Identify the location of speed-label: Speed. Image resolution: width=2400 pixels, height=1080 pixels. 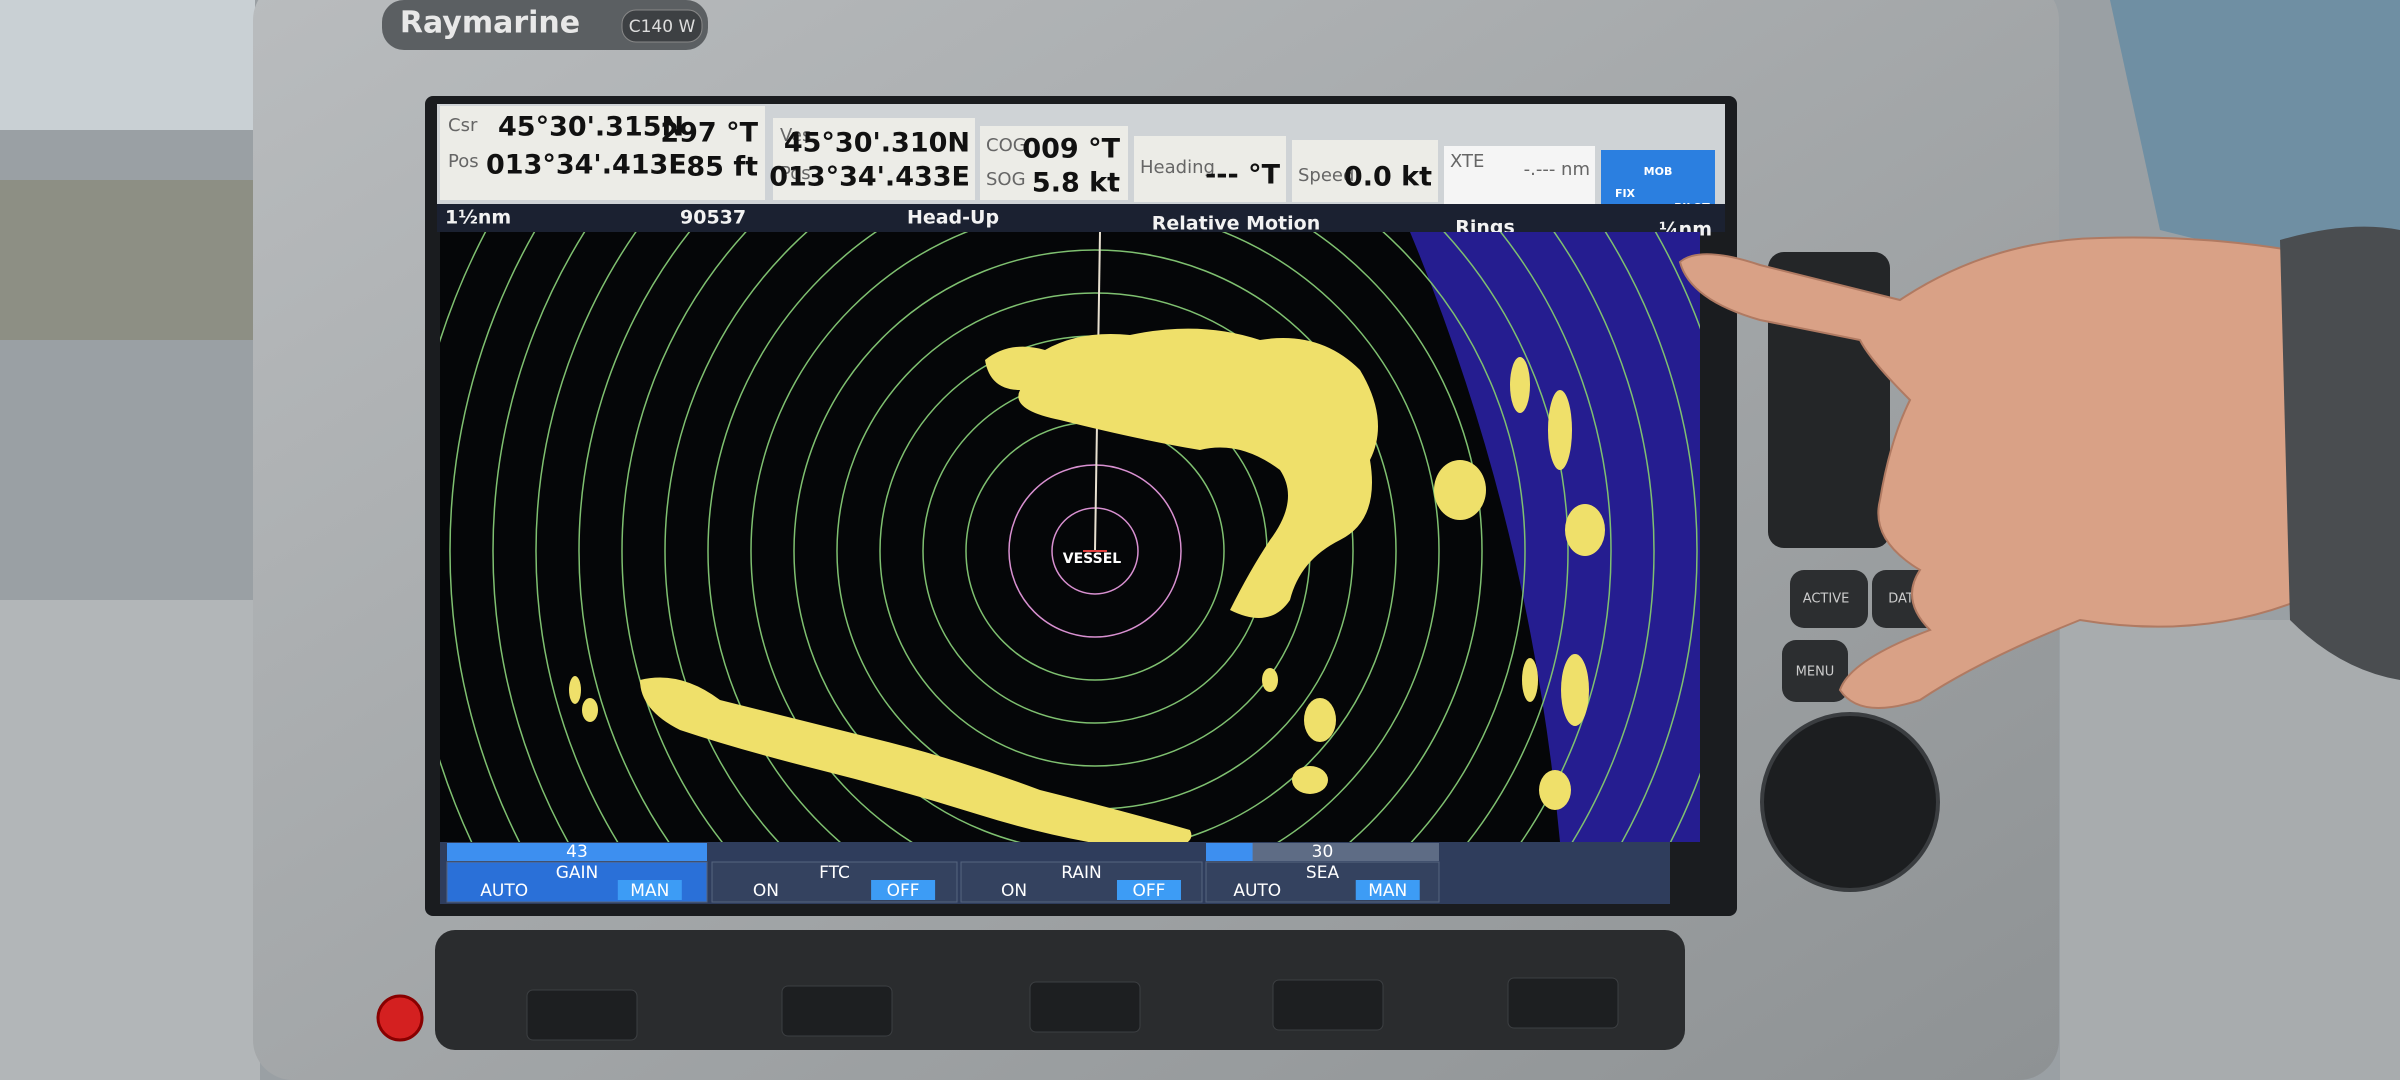
(1326, 175).